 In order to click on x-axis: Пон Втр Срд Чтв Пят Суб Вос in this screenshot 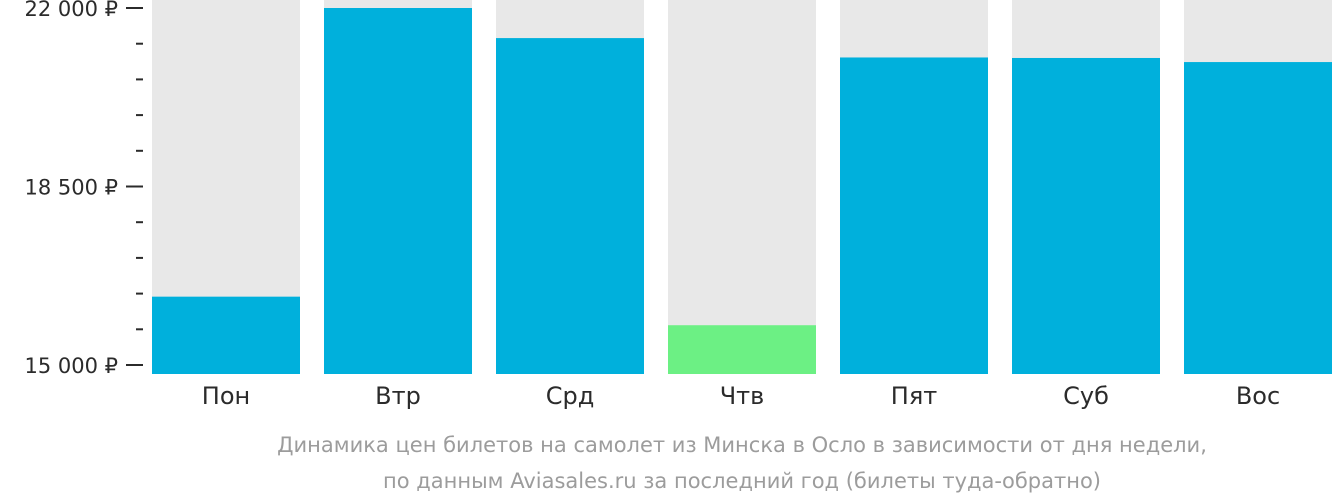, I will do `click(741, 396)`.